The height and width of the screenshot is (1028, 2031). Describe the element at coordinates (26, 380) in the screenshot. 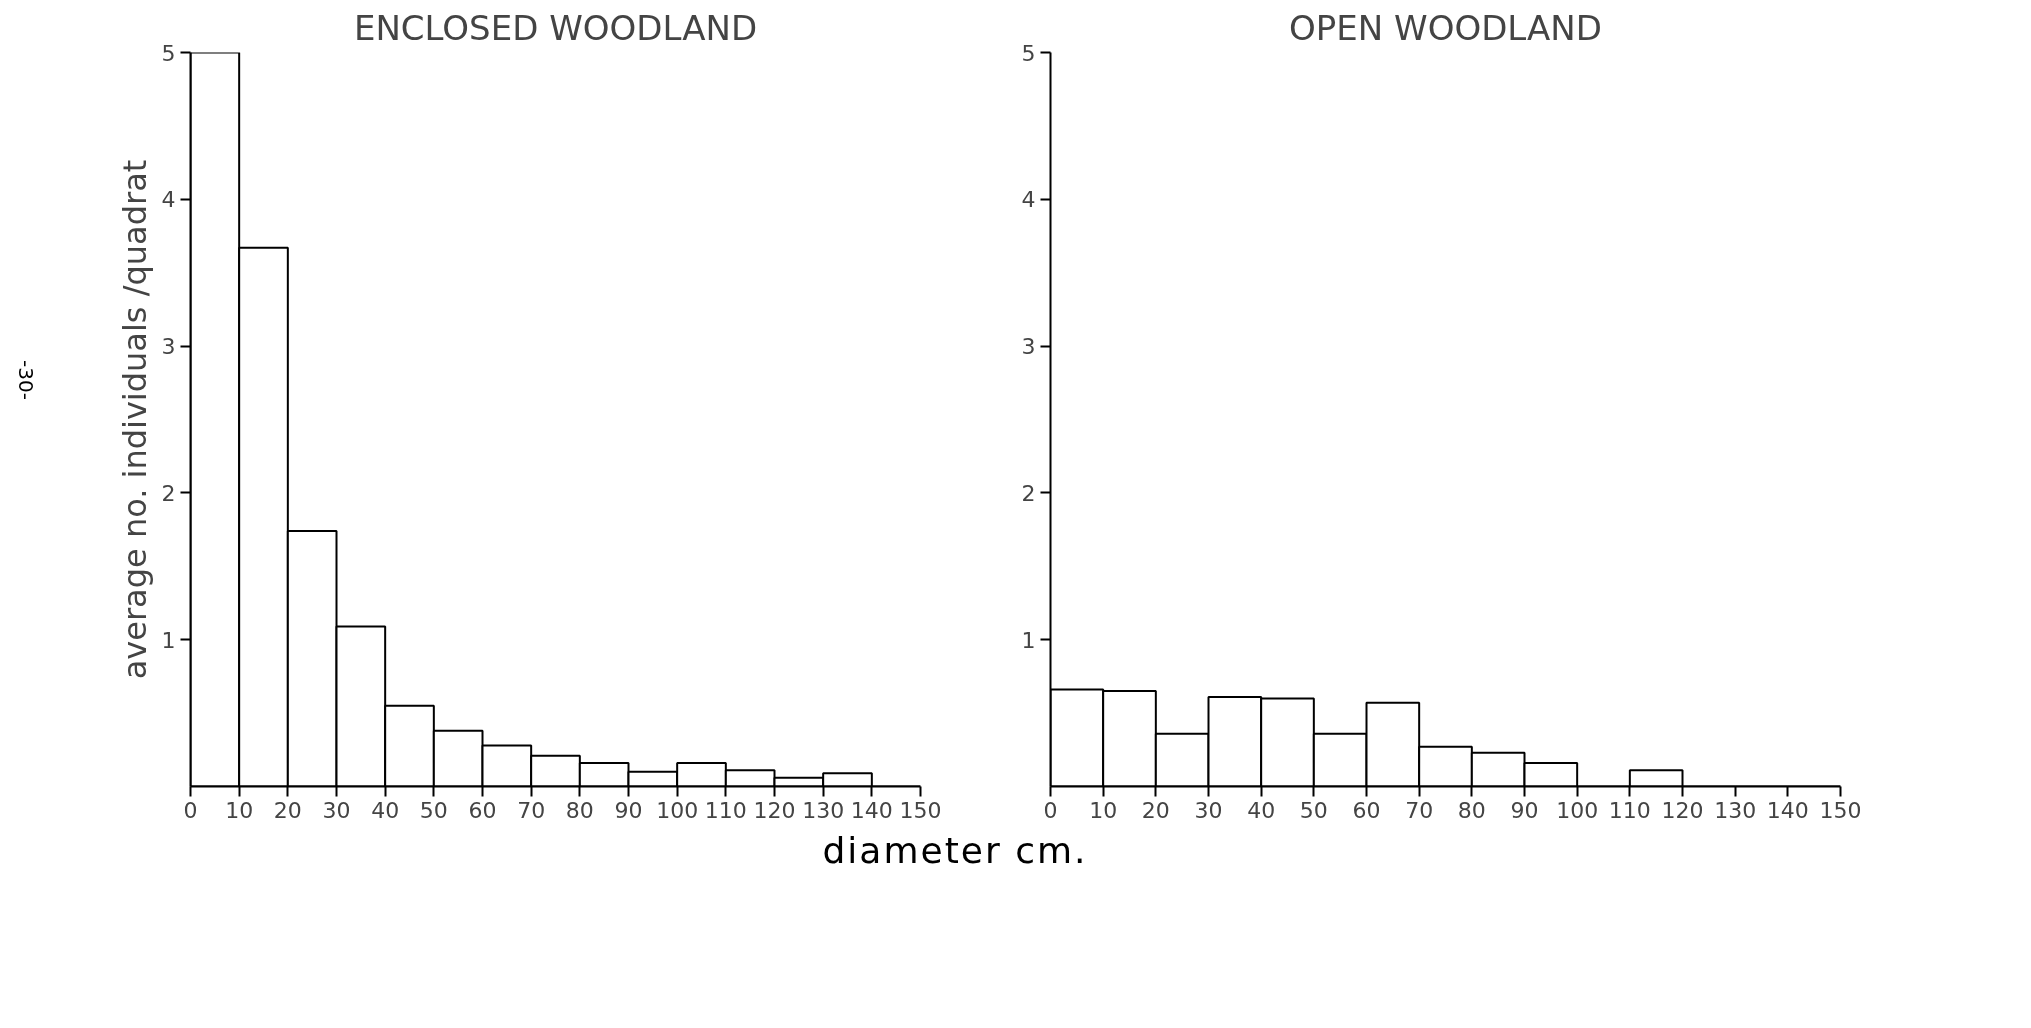

I see `text: -30-` at that location.